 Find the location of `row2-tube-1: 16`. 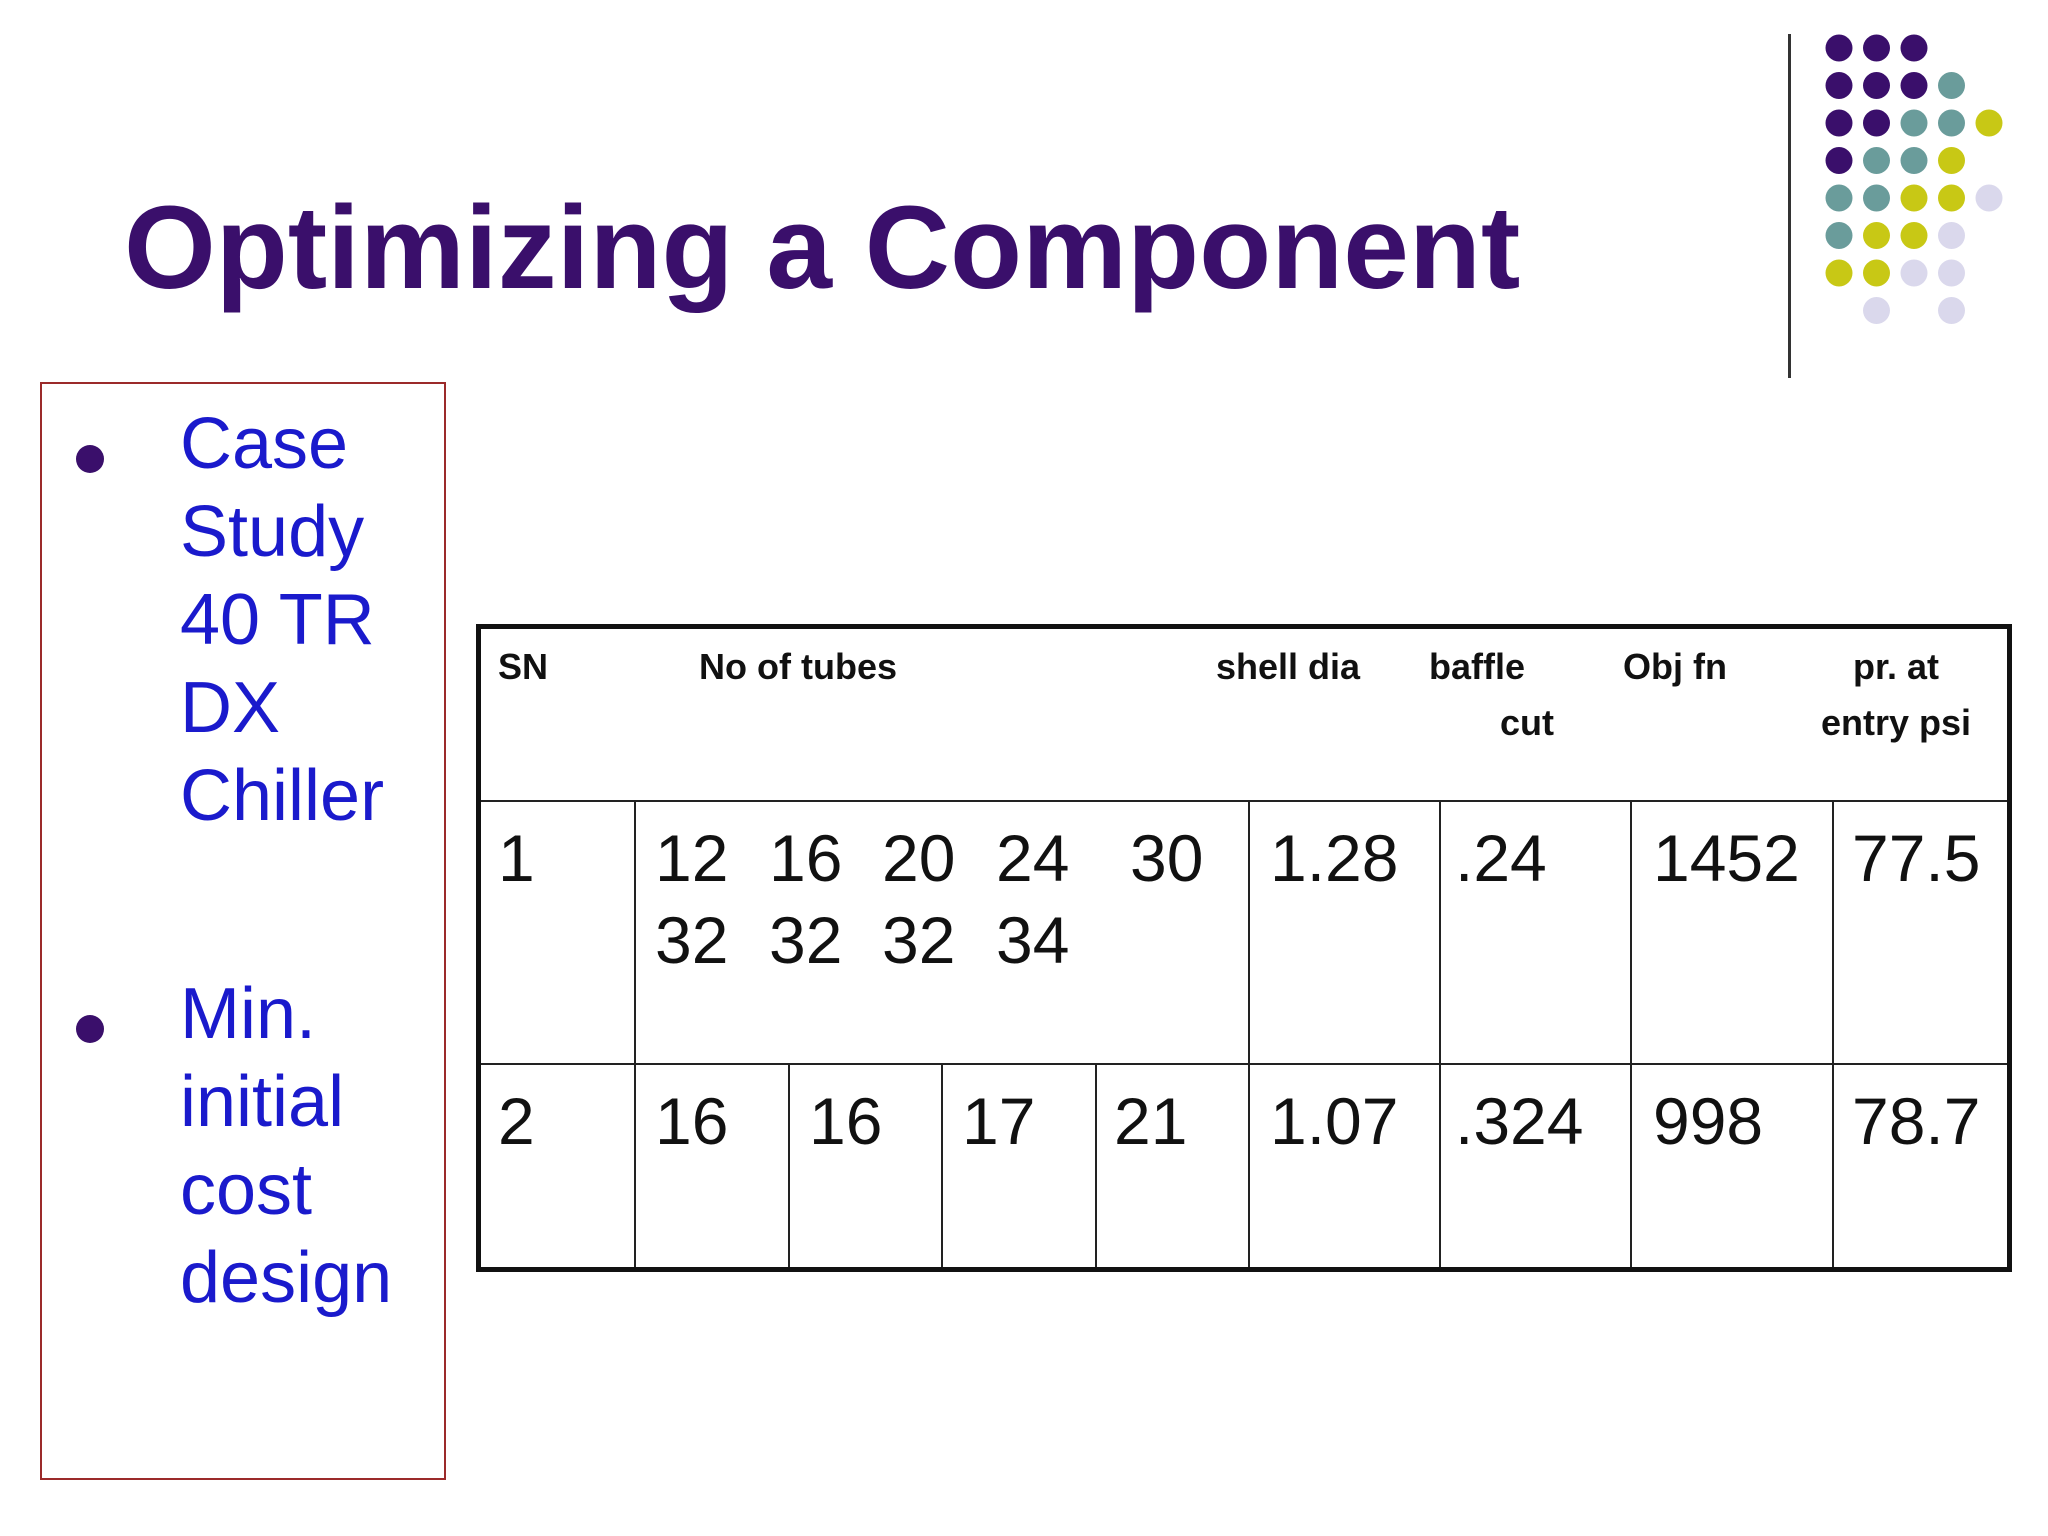

row2-tube-1: 16 is located at coordinates (692, 1121).